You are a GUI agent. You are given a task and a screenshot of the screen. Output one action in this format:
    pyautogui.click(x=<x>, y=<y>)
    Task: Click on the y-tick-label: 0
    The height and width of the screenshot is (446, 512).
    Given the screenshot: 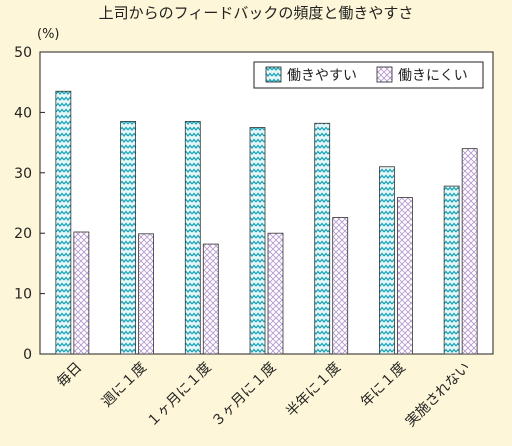 What is the action you would take?
    pyautogui.click(x=27, y=355)
    